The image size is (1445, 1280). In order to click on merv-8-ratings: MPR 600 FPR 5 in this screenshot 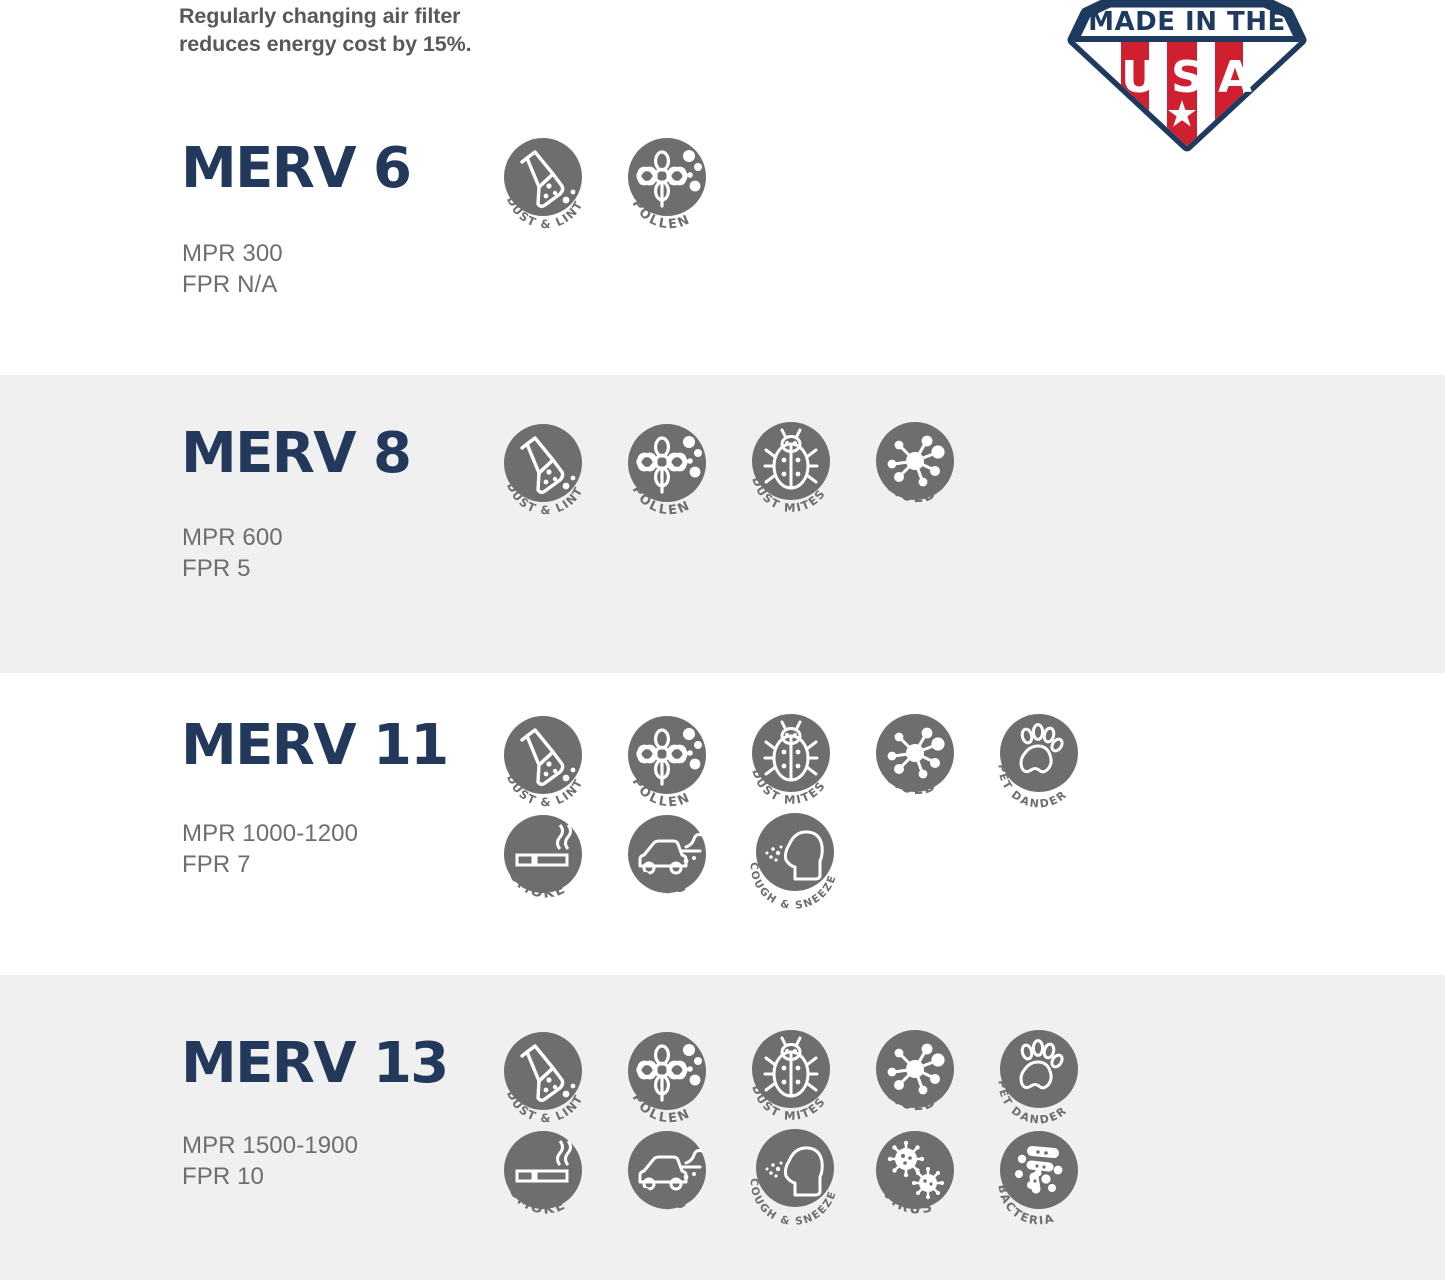, I will do `click(232, 553)`.